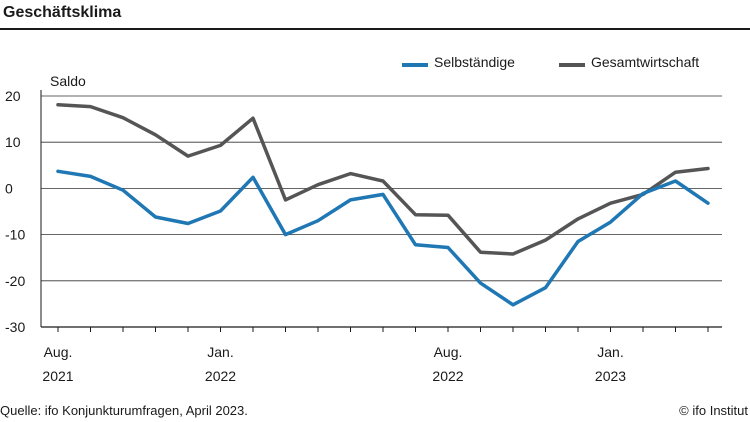 This screenshot has width=750, height=422. I want to click on x-tick-label-year: 2021, so click(57, 376).